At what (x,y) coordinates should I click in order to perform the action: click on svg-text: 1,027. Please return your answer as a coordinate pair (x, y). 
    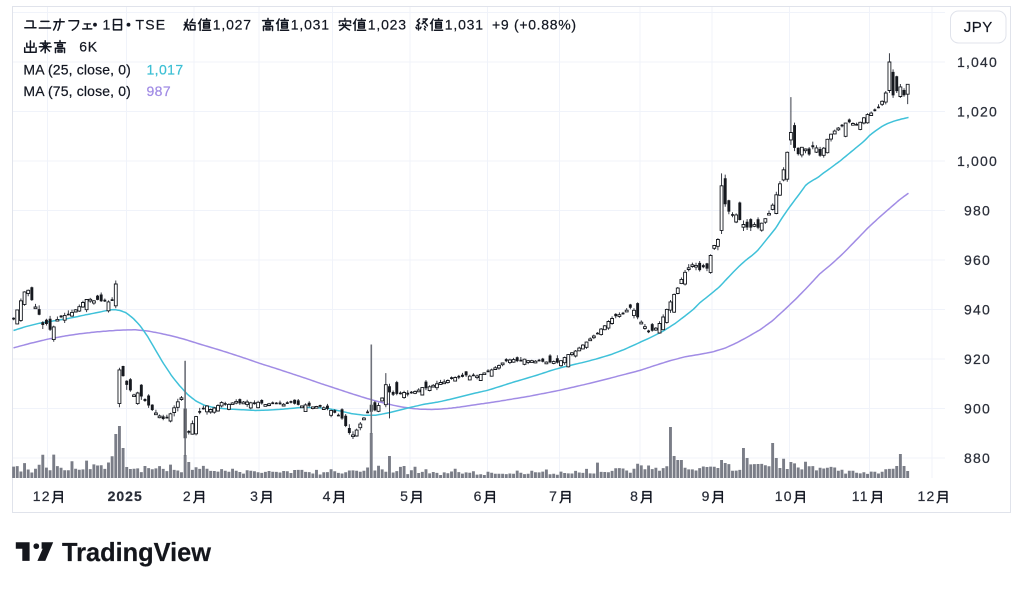
    Looking at the image, I should click on (232, 25).